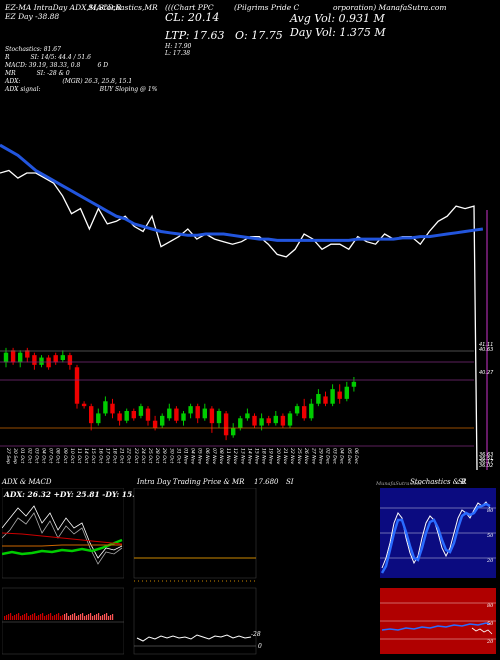 This screenshot has height=660, width=500. I want to click on date-label: 21 Oct, so click(122, 455).